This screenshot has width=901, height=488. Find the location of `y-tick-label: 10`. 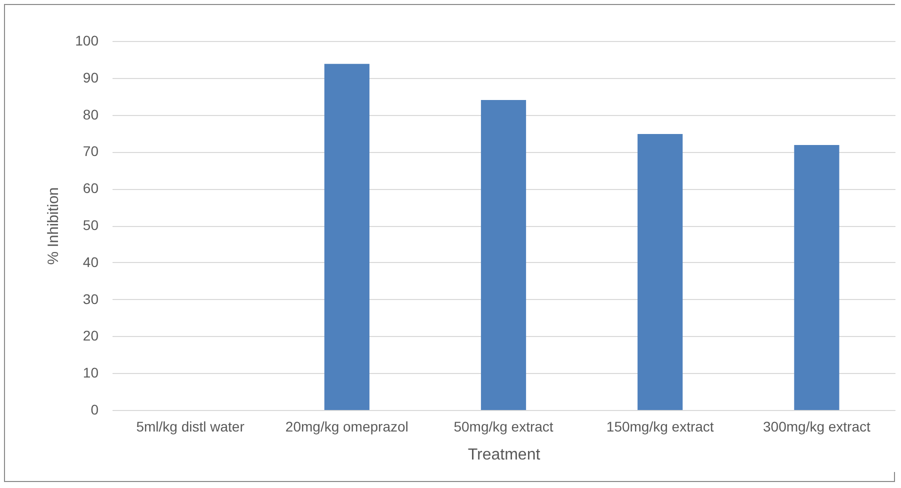

y-tick-label: 10 is located at coordinates (90, 372).